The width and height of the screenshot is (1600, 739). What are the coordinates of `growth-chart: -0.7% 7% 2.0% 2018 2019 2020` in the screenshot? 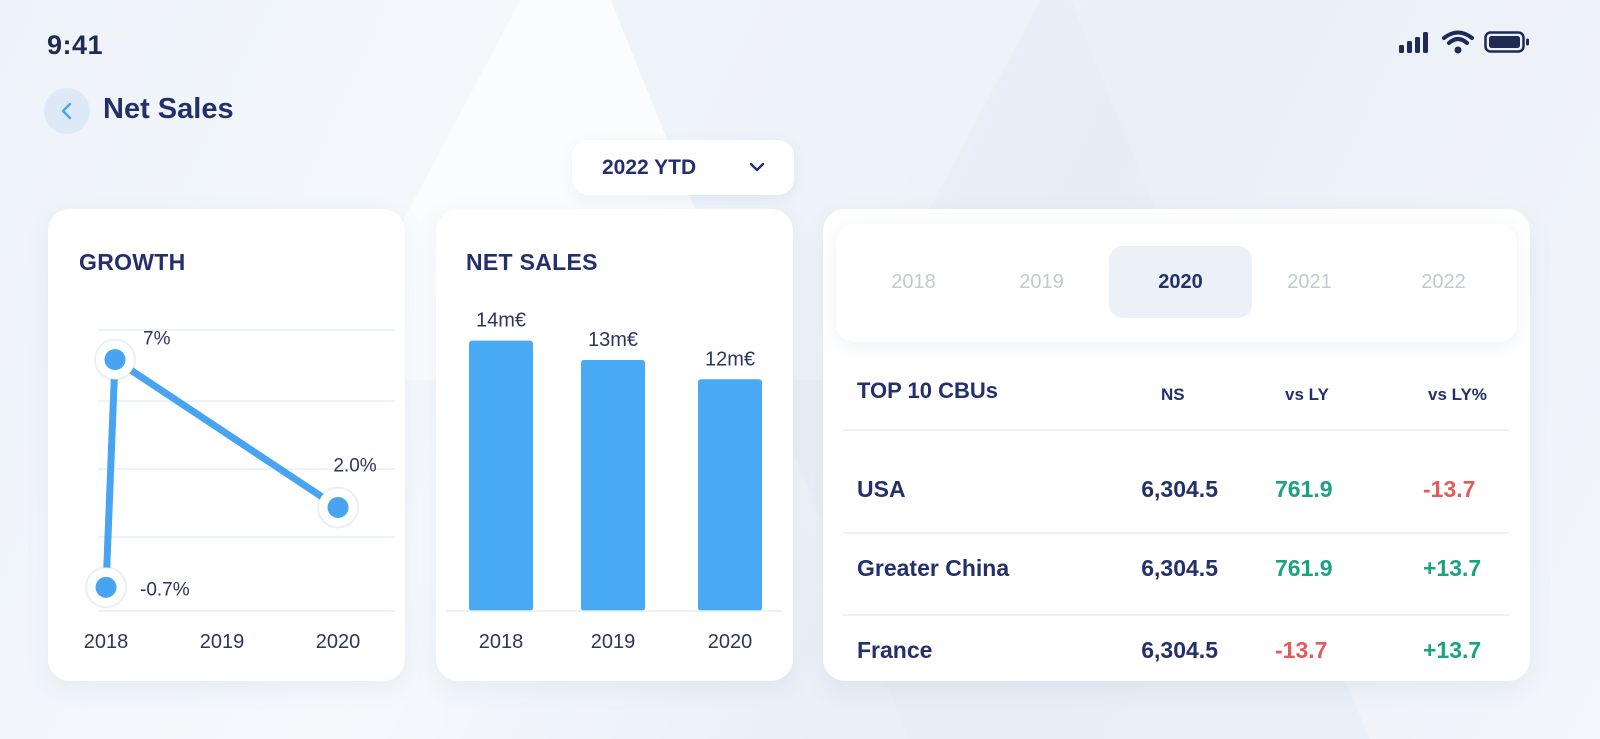 It's located at (239, 491).